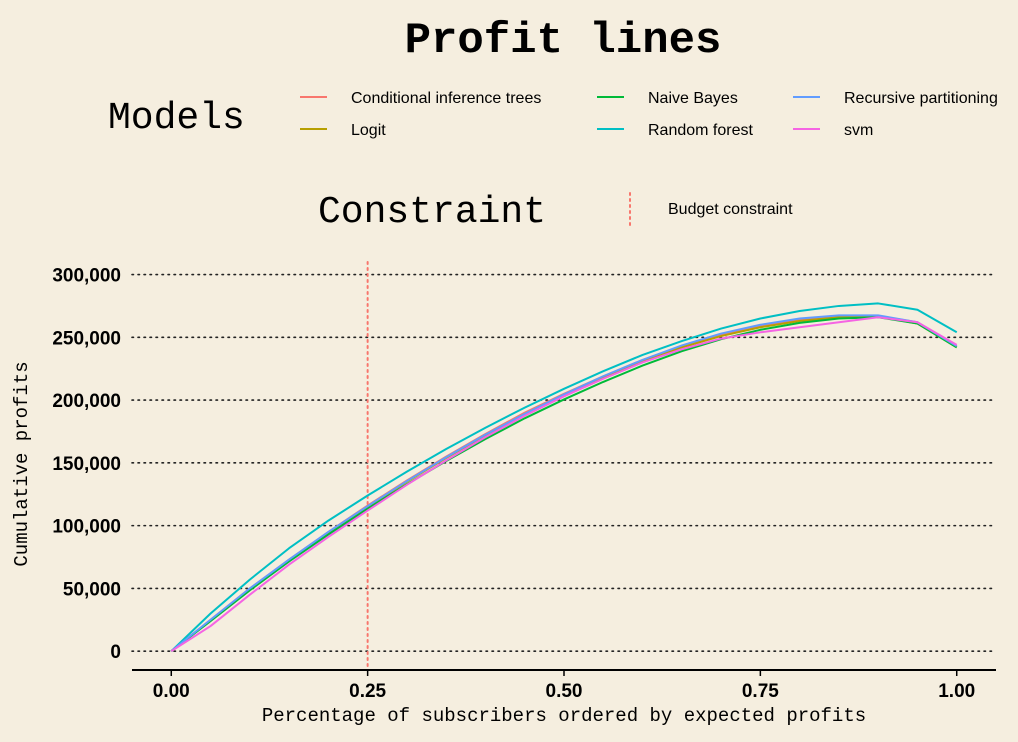 The height and width of the screenshot is (742, 1018). What do you see at coordinates (115, 652) in the screenshot?
I see `y-tick-label: 0` at bounding box center [115, 652].